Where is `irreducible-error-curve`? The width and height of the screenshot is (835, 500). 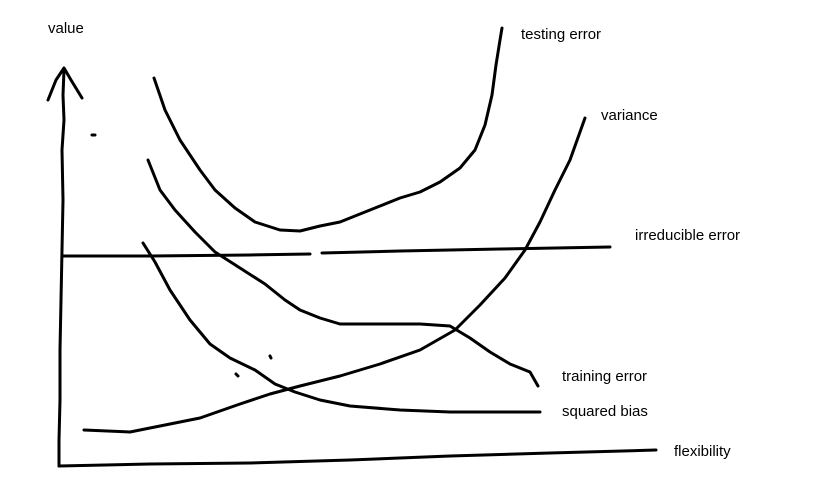 irreducible-error-curve is located at coordinates (186, 255).